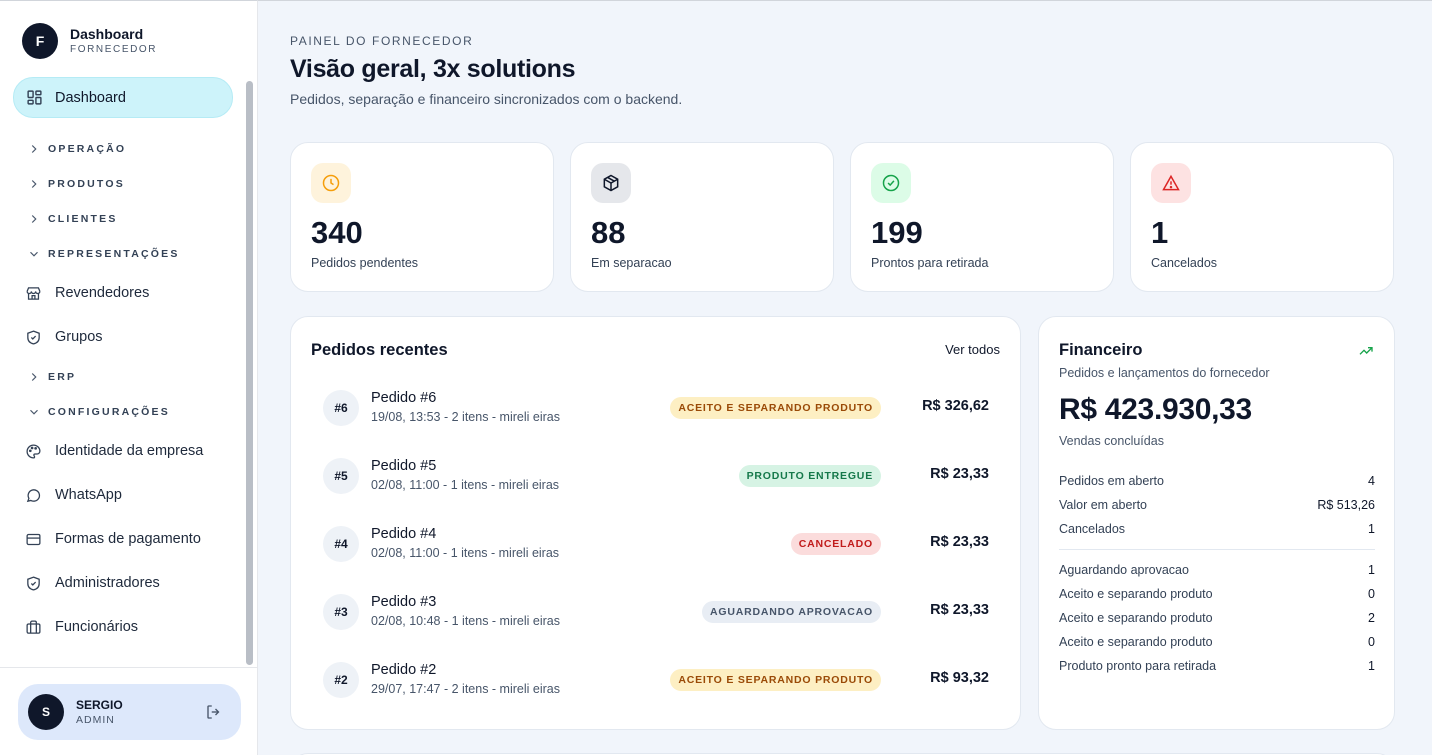 This screenshot has width=1432, height=755. Describe the element at coordinates (87, 148) in the screenshot. I see `sidebar-group-label: OPERAÇÃO` at that location.